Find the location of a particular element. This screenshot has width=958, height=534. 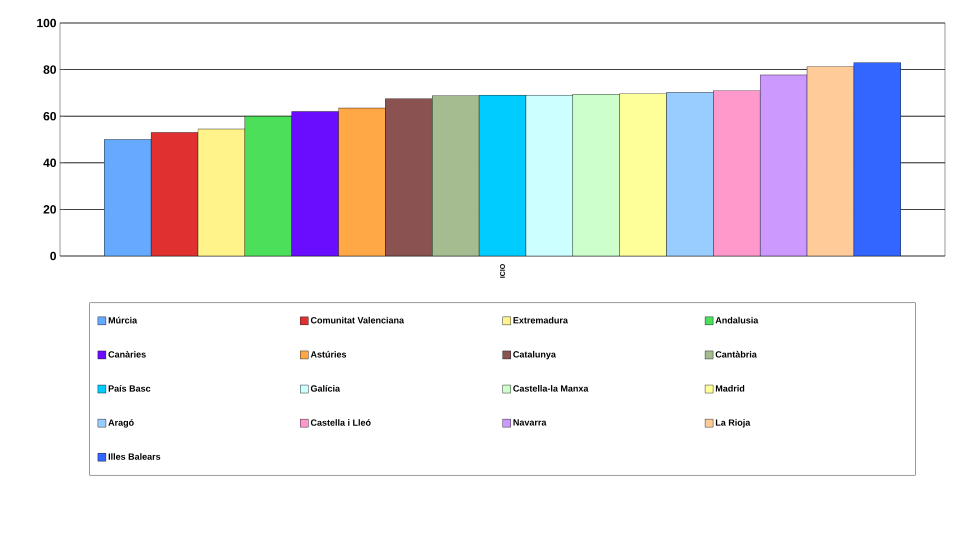

y-tick-label: 60 is located at coordinates (50, 116).